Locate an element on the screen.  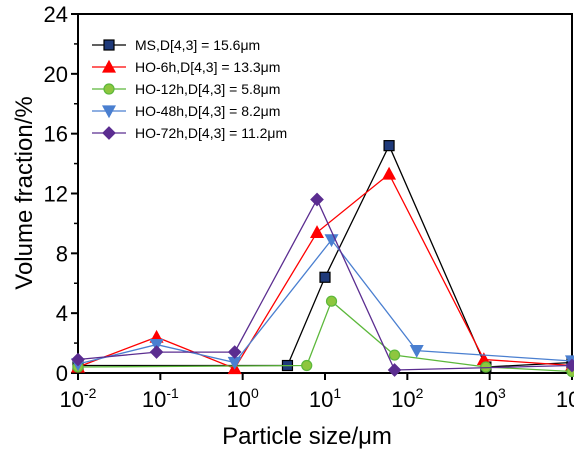
y-tick-label: 8 is located at coordinates (62, 253).